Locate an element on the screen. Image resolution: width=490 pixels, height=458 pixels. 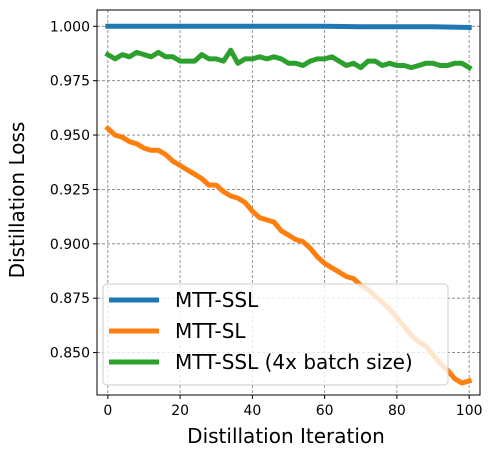
y-axis: 0.850 0.875 0.900 0.925 0.950 0.975 1.000 is located at coordinates (73, 190).